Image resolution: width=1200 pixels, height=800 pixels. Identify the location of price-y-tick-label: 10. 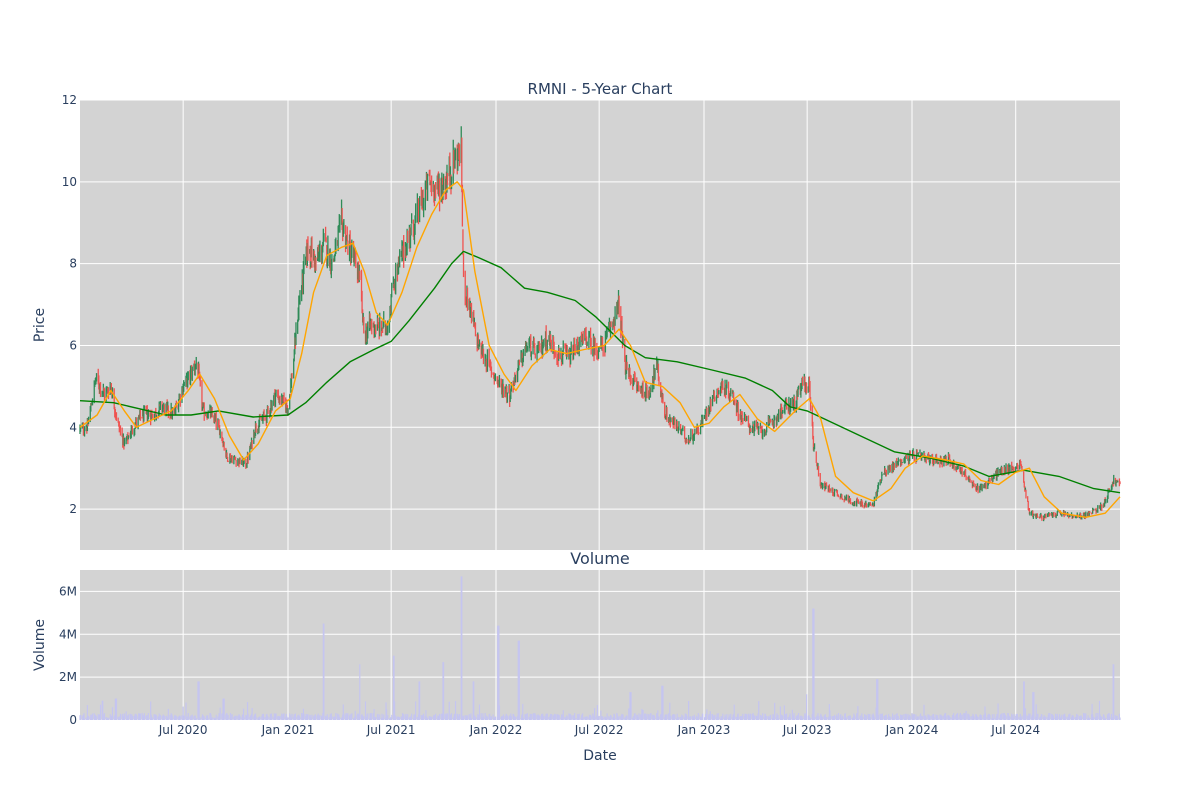
(69, 182).